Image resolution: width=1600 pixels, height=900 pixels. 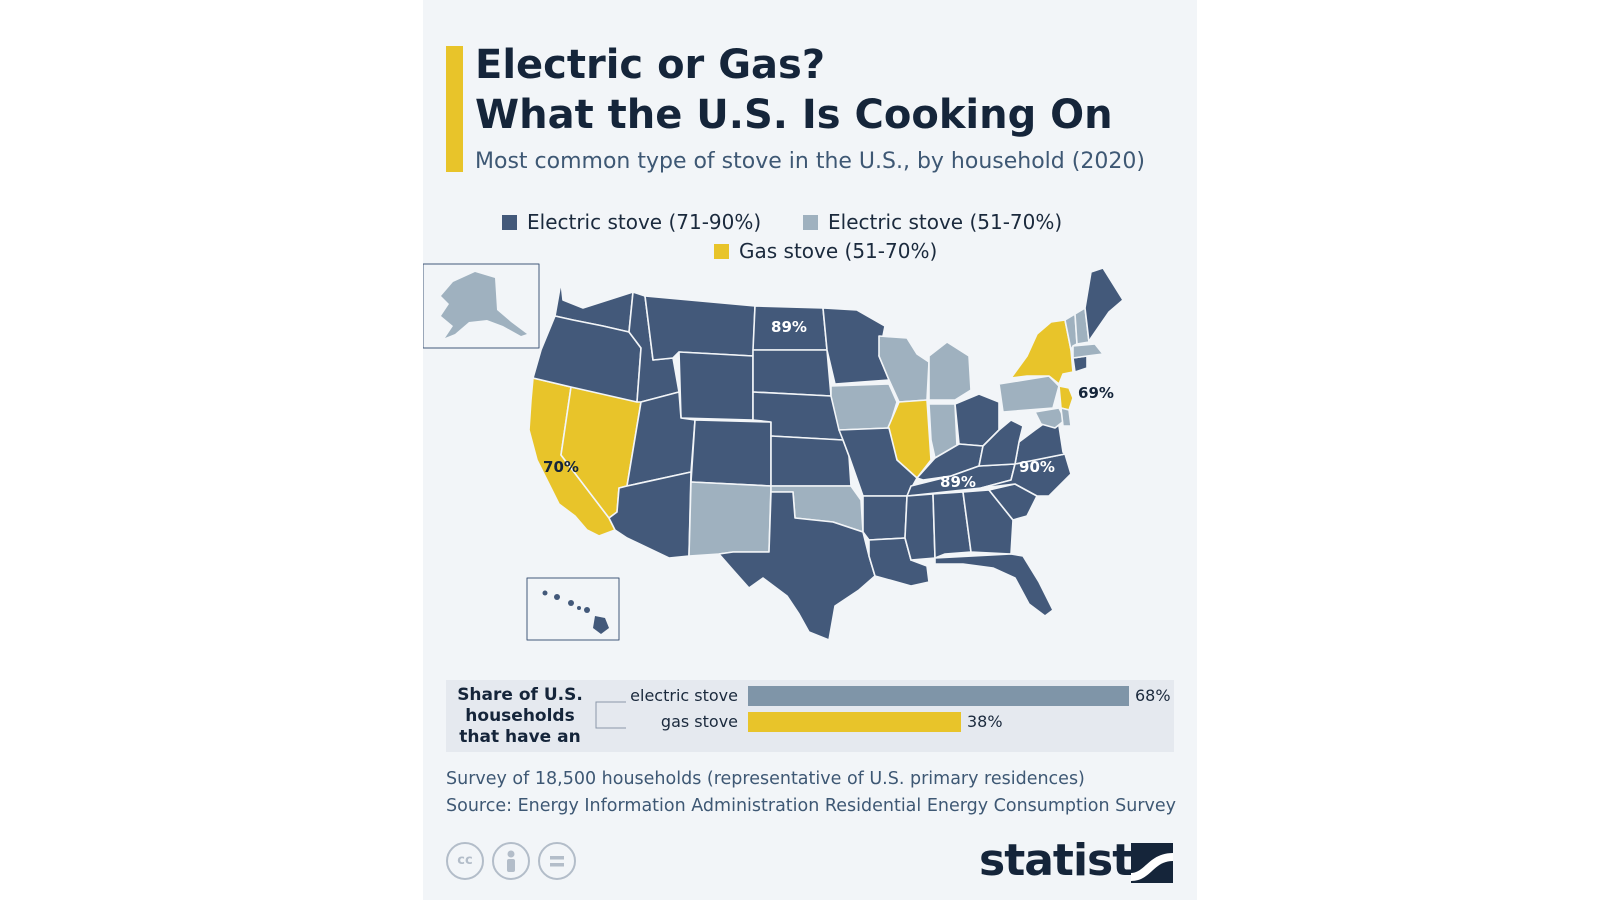 I want to click on callout-north-dakota: 89%, so click(x=789, y=327).